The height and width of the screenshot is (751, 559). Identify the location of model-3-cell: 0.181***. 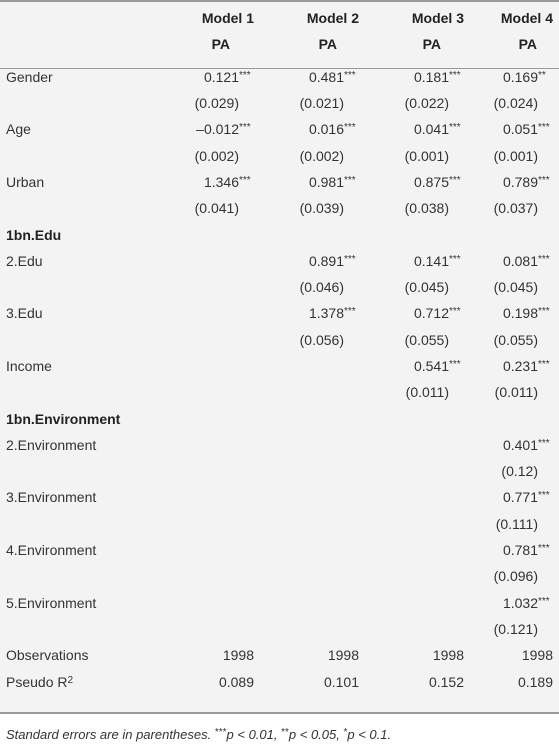
(437, 76).